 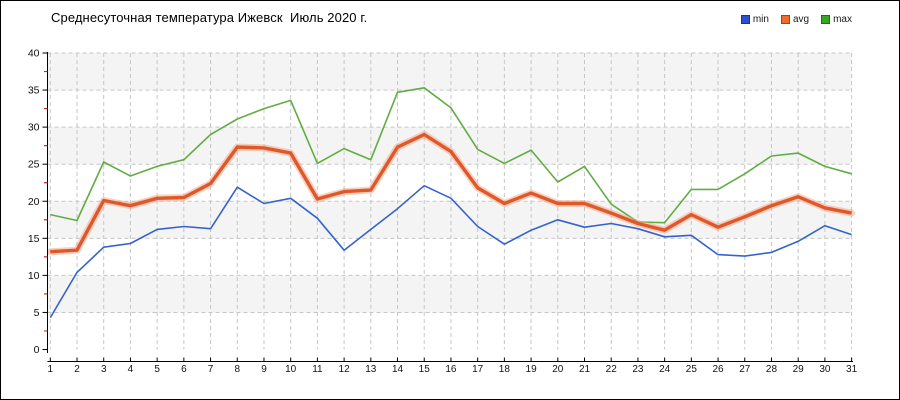 What do you see at coordinates (478, 369) in the screenshot?
I see `x-axis-label: 17` at bounding box center [478, 369].